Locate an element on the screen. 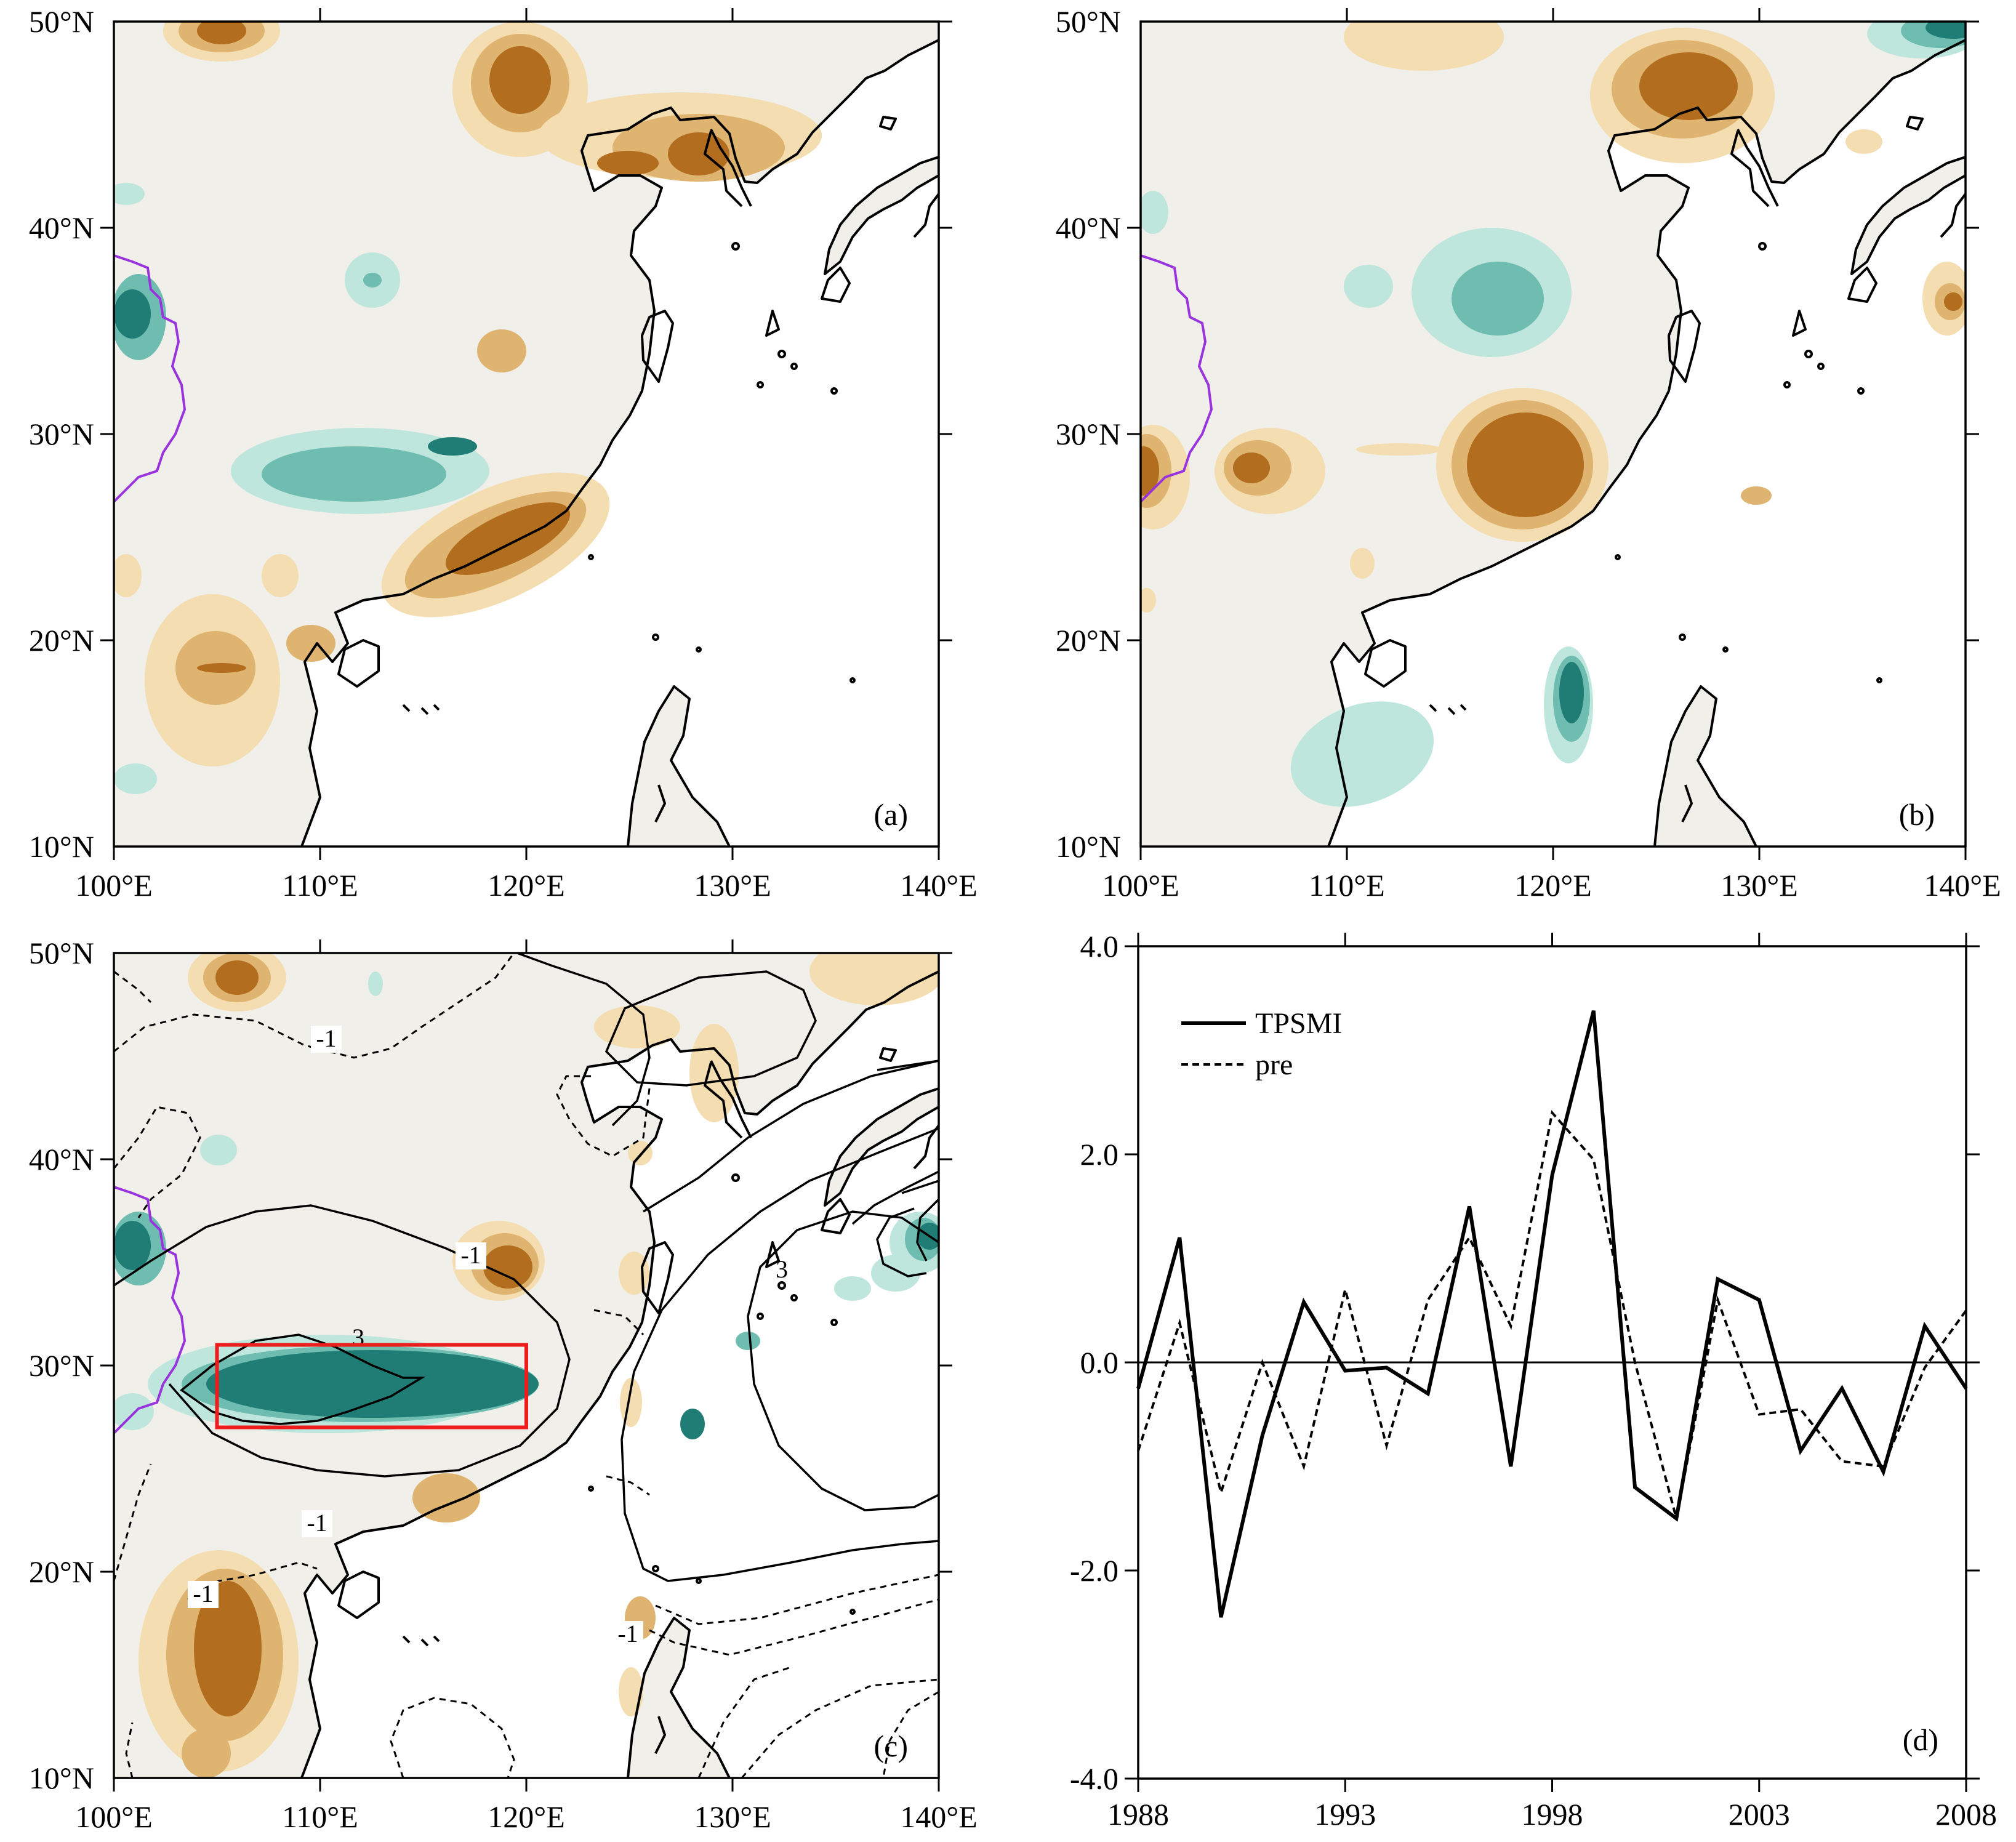  legend-label-tpsmi: TPSMI is located at coordinates (1298, 1023).